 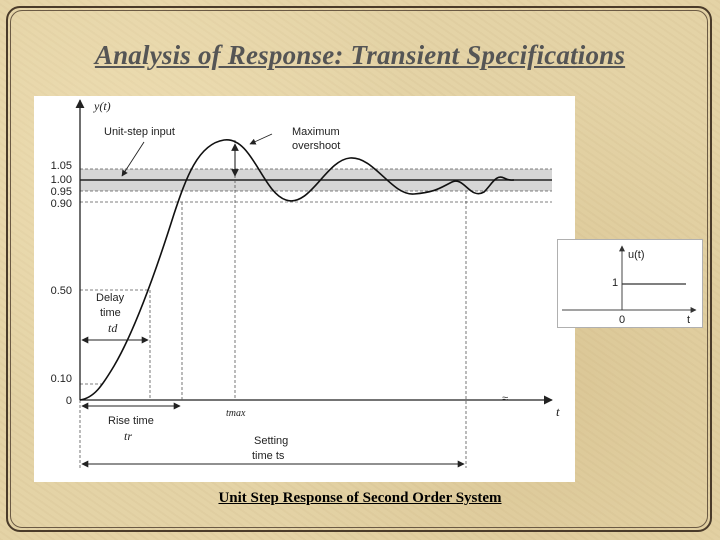 I want to click on inset-level-label: 1, so click(x=615, y=283).